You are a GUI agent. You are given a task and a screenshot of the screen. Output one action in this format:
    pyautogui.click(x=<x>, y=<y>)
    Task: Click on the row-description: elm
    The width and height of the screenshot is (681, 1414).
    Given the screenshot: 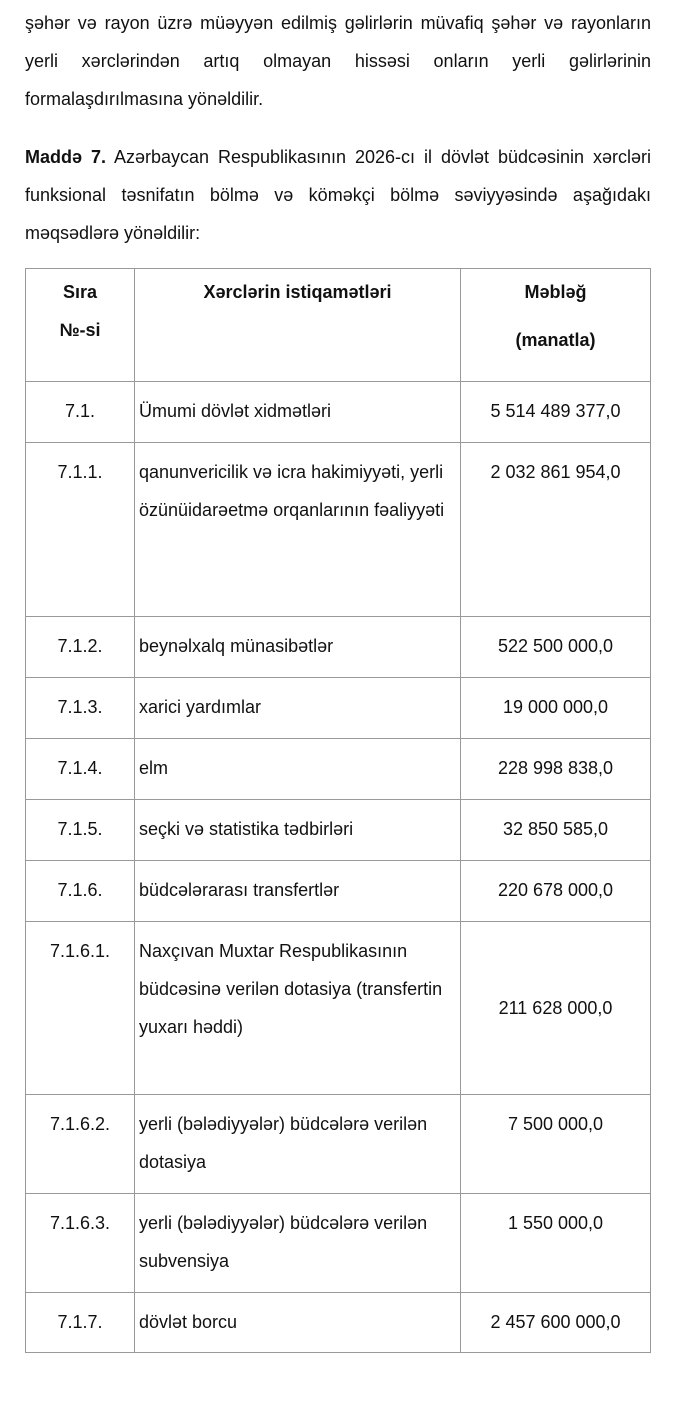 What is the action you would take?
    pyautogui.click(x=297, y=769)
    